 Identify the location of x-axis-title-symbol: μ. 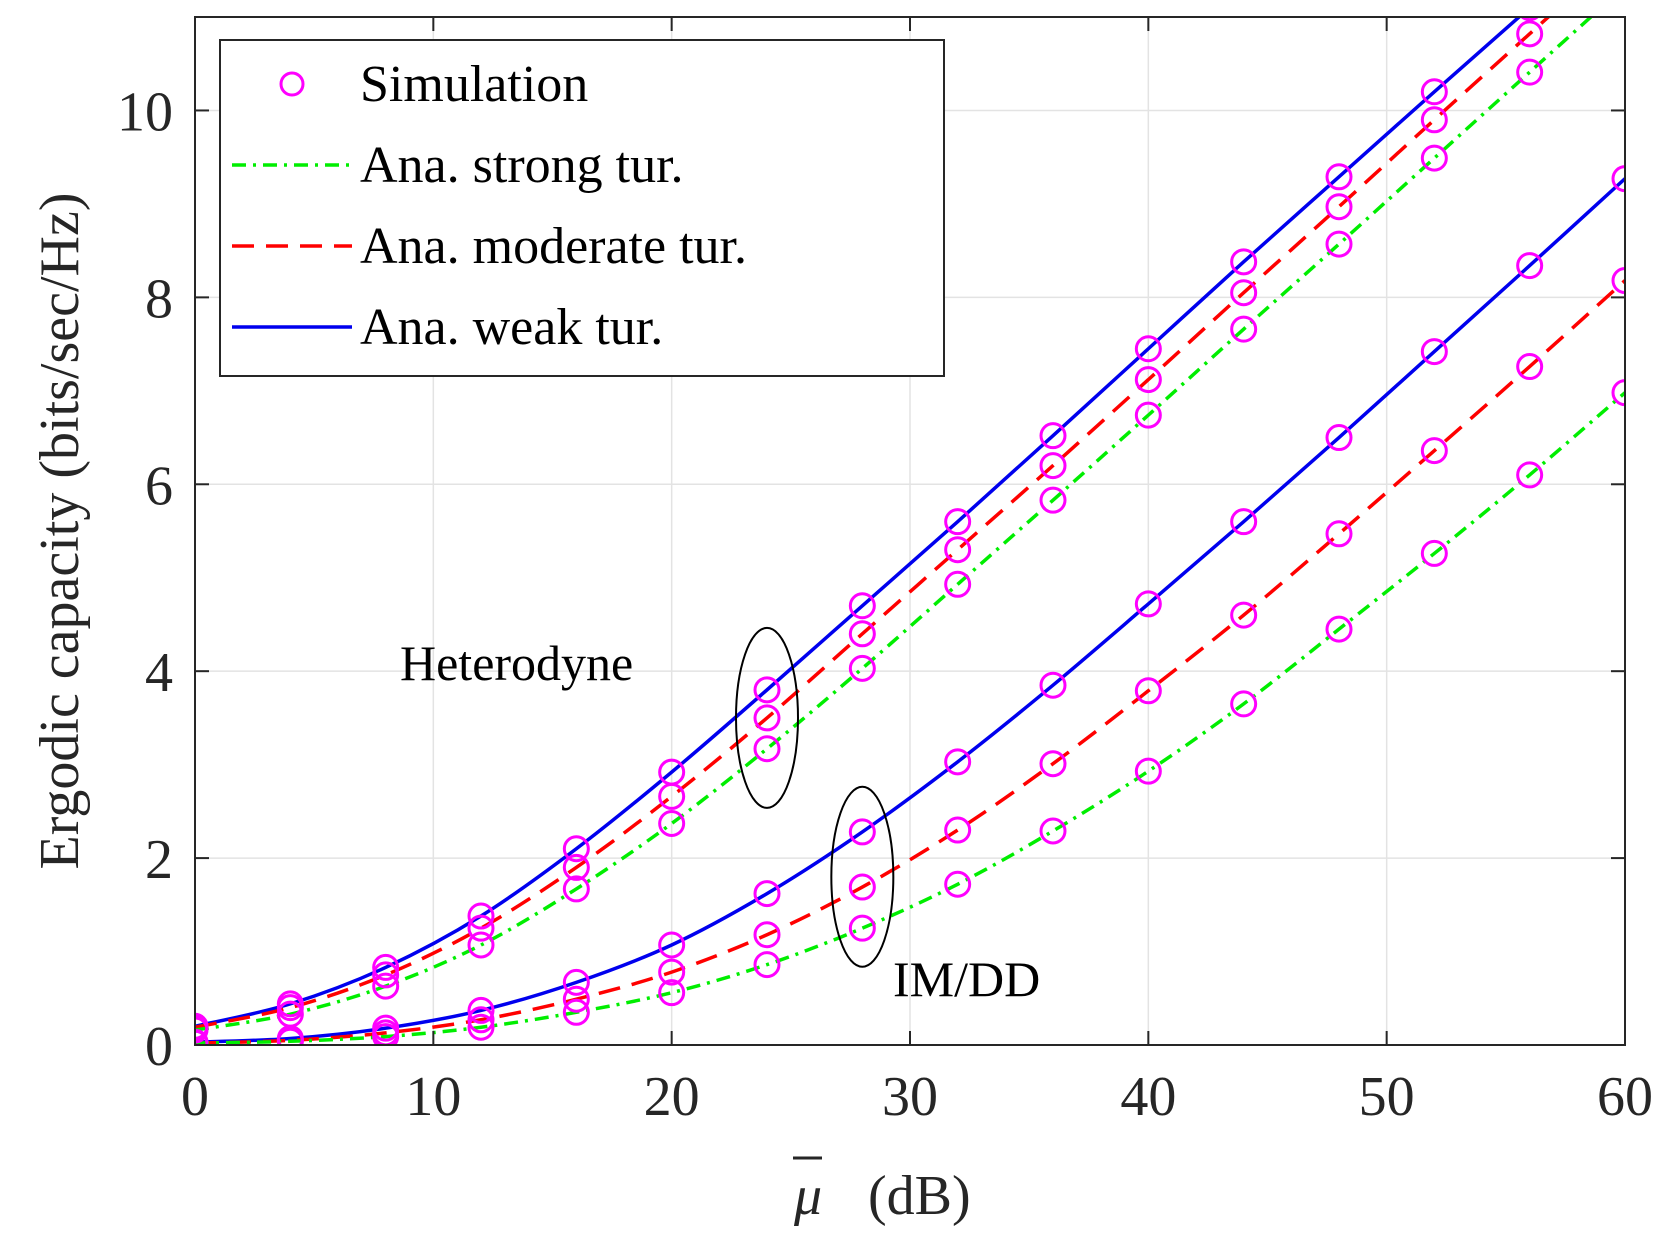
(807, 1196).